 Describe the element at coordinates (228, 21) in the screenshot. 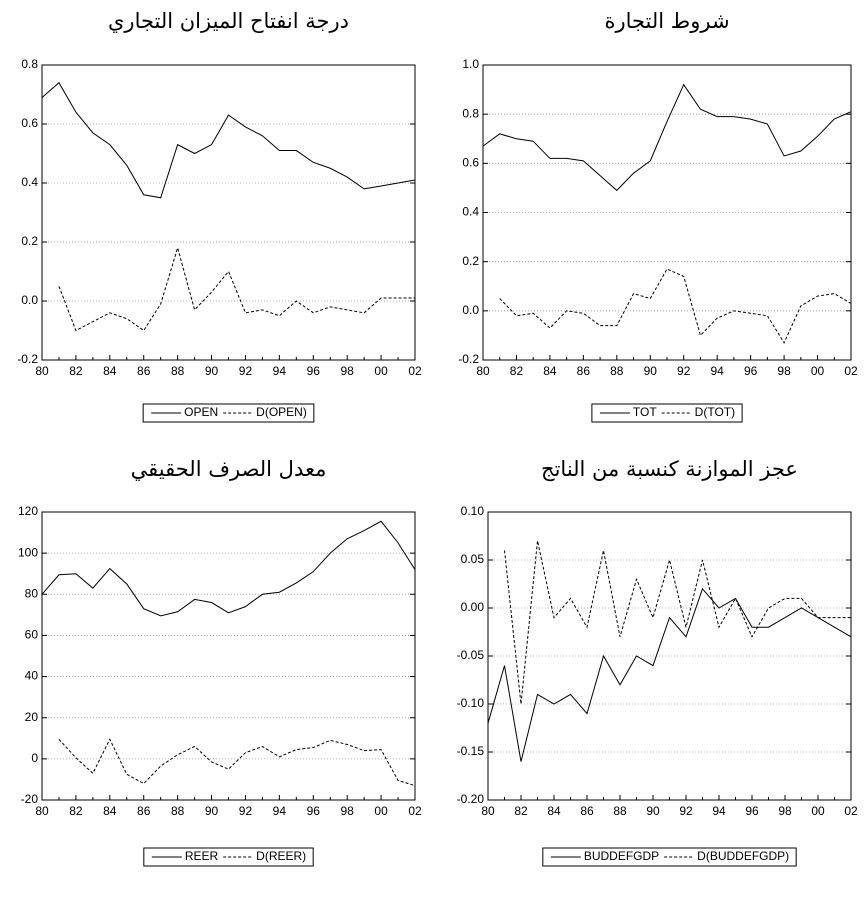

I see `chart-title: درجة انفتاح الميزان التجاري` at that location.